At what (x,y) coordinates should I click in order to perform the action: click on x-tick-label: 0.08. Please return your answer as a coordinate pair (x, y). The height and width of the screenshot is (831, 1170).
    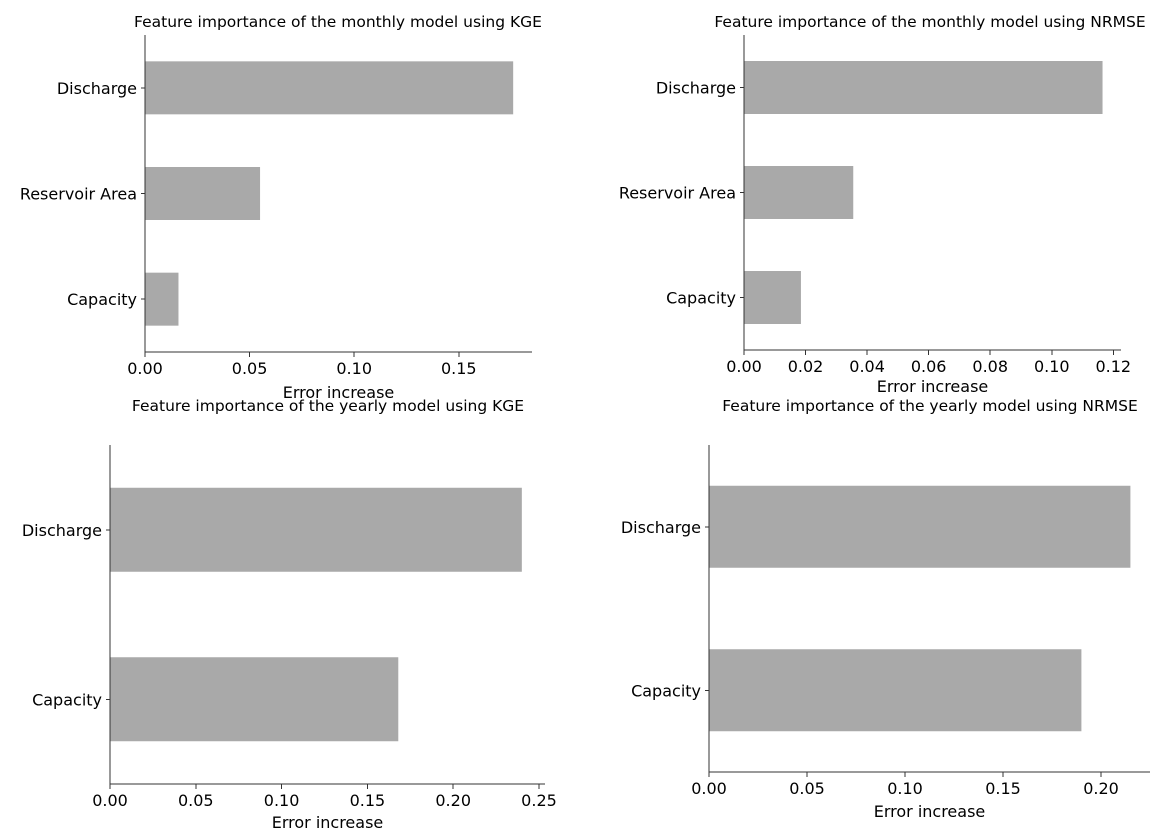
    Looking at the image, I should click on (990, 366).